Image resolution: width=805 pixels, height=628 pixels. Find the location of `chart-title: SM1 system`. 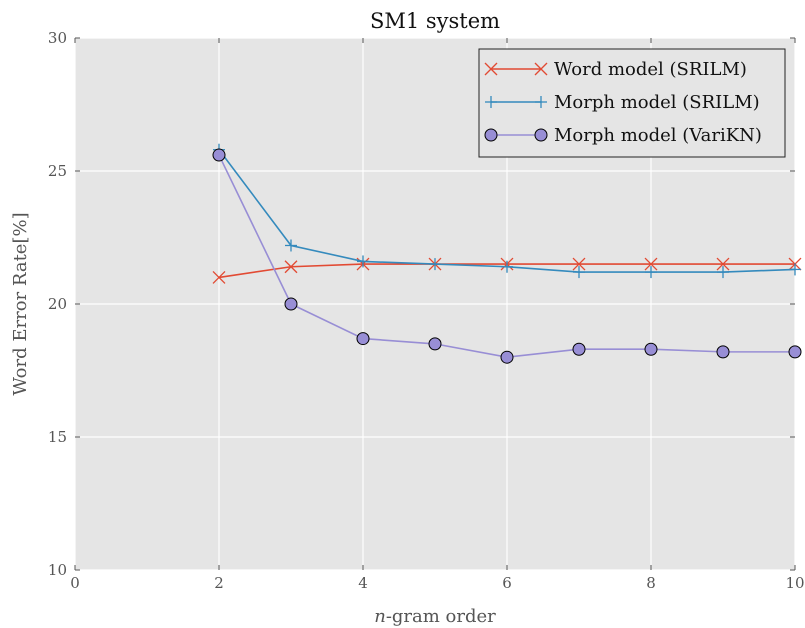

chart-title: SM1 system is located at coordinates (435, 21).